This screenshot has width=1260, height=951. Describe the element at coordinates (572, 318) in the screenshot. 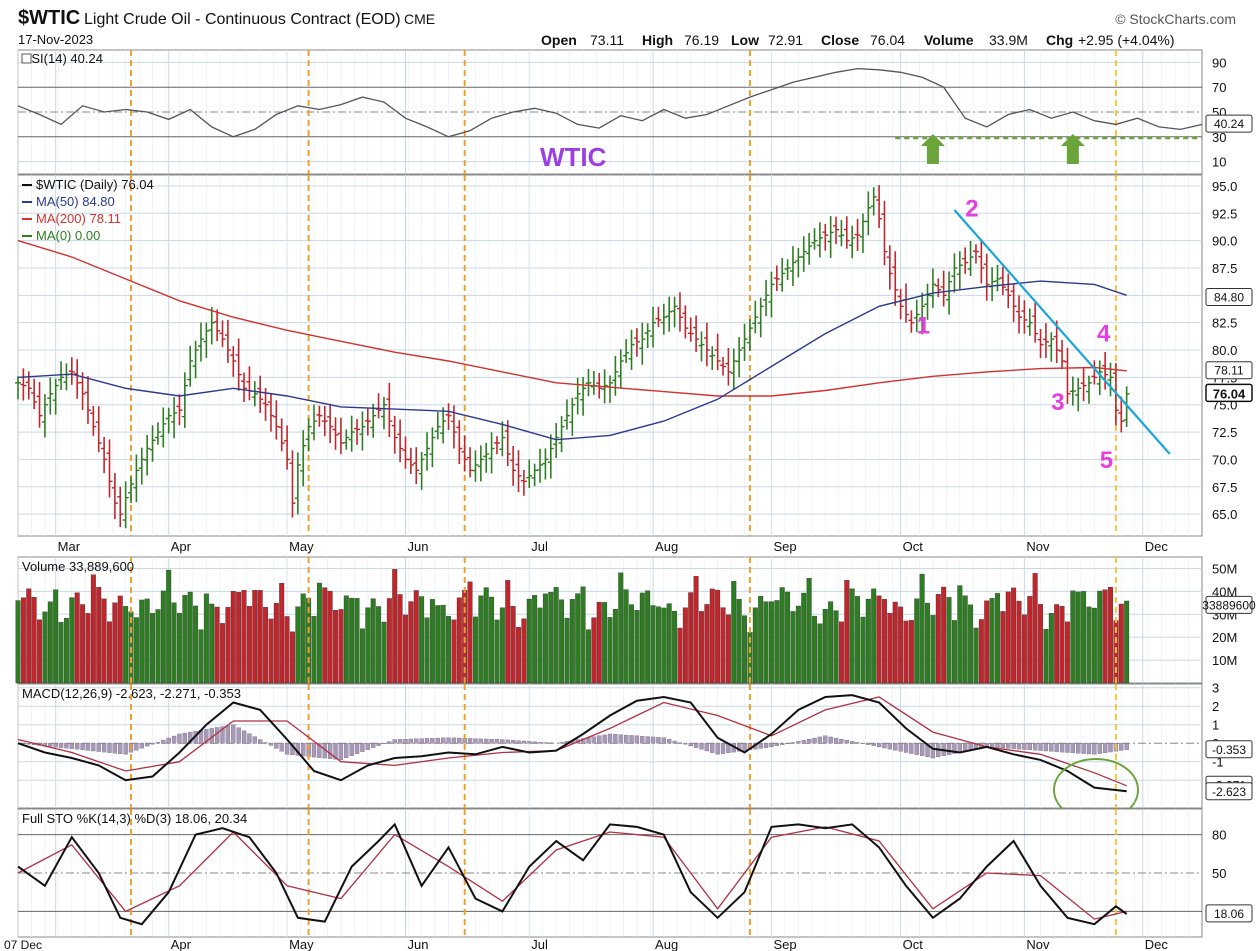

I see `ma200-line` at that location.